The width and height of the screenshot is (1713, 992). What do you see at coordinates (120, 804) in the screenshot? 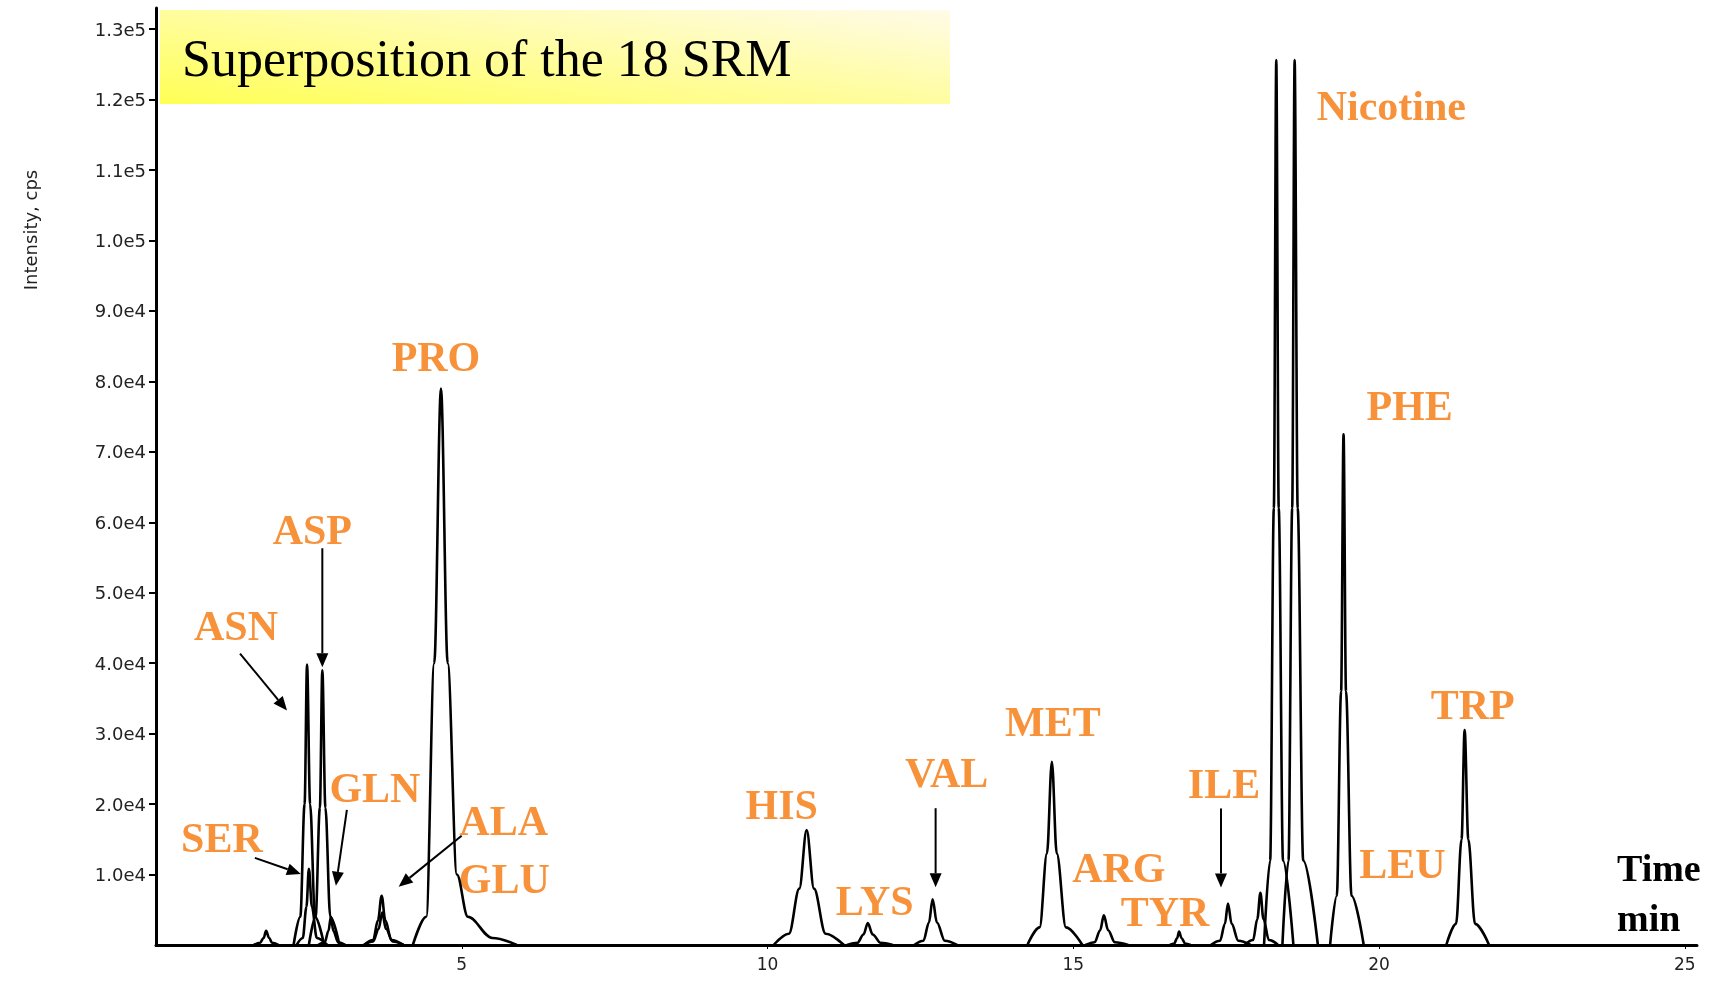
I see `y-tick-label: 2.0e4` at bounding box center [120, 804].